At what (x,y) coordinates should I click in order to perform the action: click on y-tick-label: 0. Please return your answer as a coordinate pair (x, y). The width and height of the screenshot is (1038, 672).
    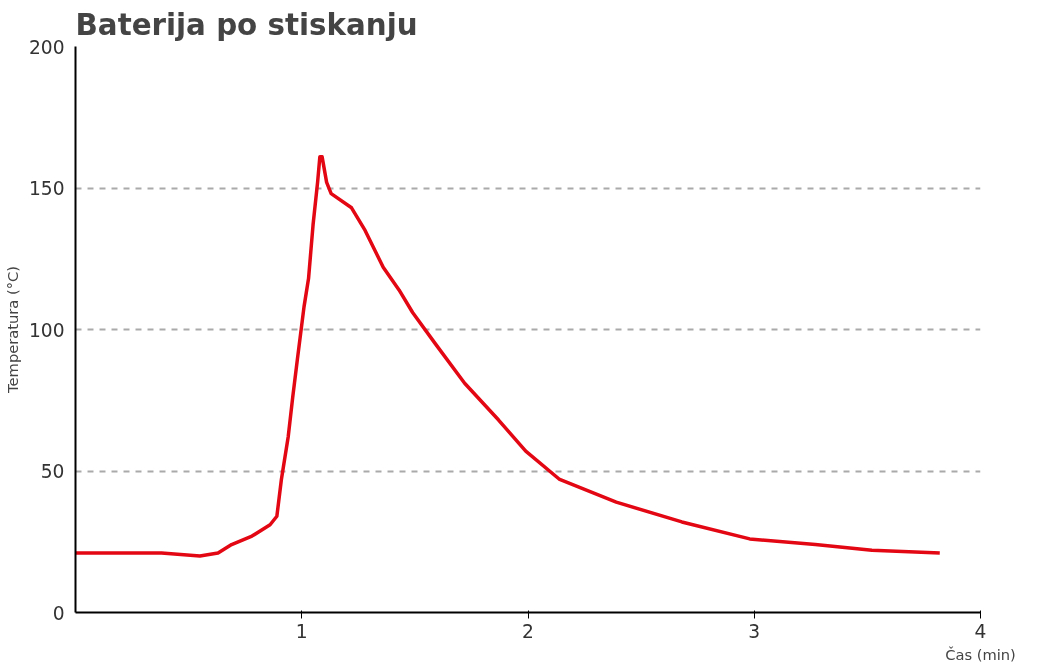
    Looking at the image, I should click on (58, 613).